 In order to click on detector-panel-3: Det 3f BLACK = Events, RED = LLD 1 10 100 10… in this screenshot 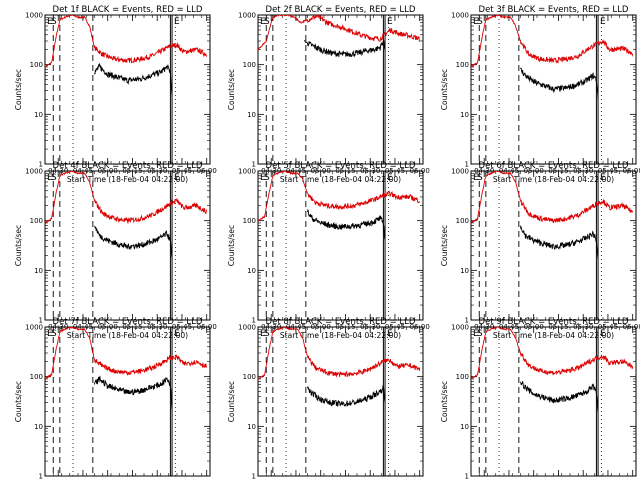, I will do `click(540, 94)`.